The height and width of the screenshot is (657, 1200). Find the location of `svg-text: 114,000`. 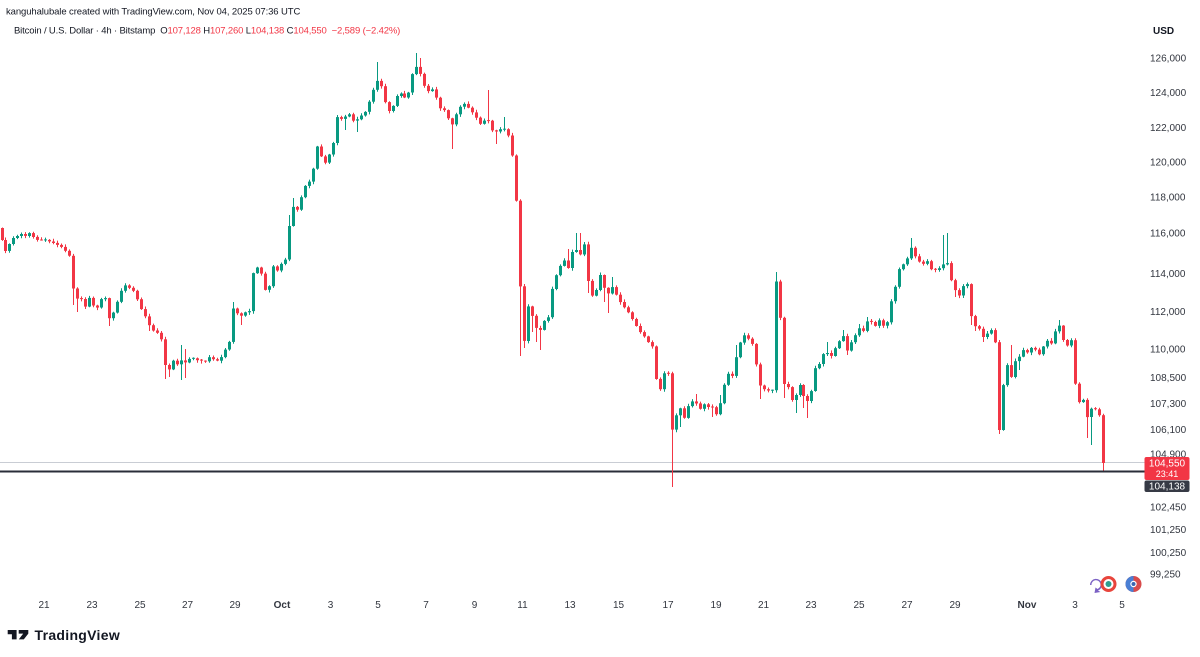

svg-text: 114,000 is located at coordinates (1168, 274).